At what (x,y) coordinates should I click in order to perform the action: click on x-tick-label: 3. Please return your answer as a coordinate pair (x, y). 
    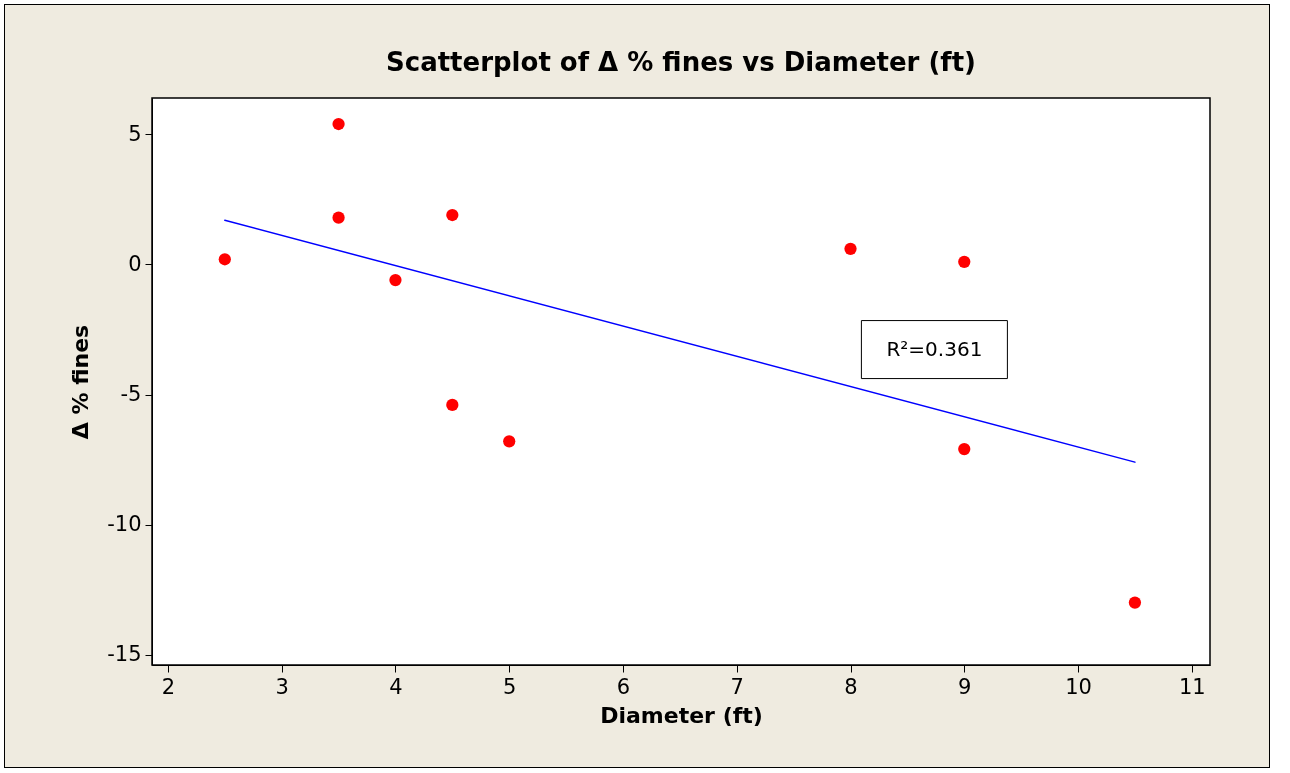
    Looking at the image, I should click on (282, 686).